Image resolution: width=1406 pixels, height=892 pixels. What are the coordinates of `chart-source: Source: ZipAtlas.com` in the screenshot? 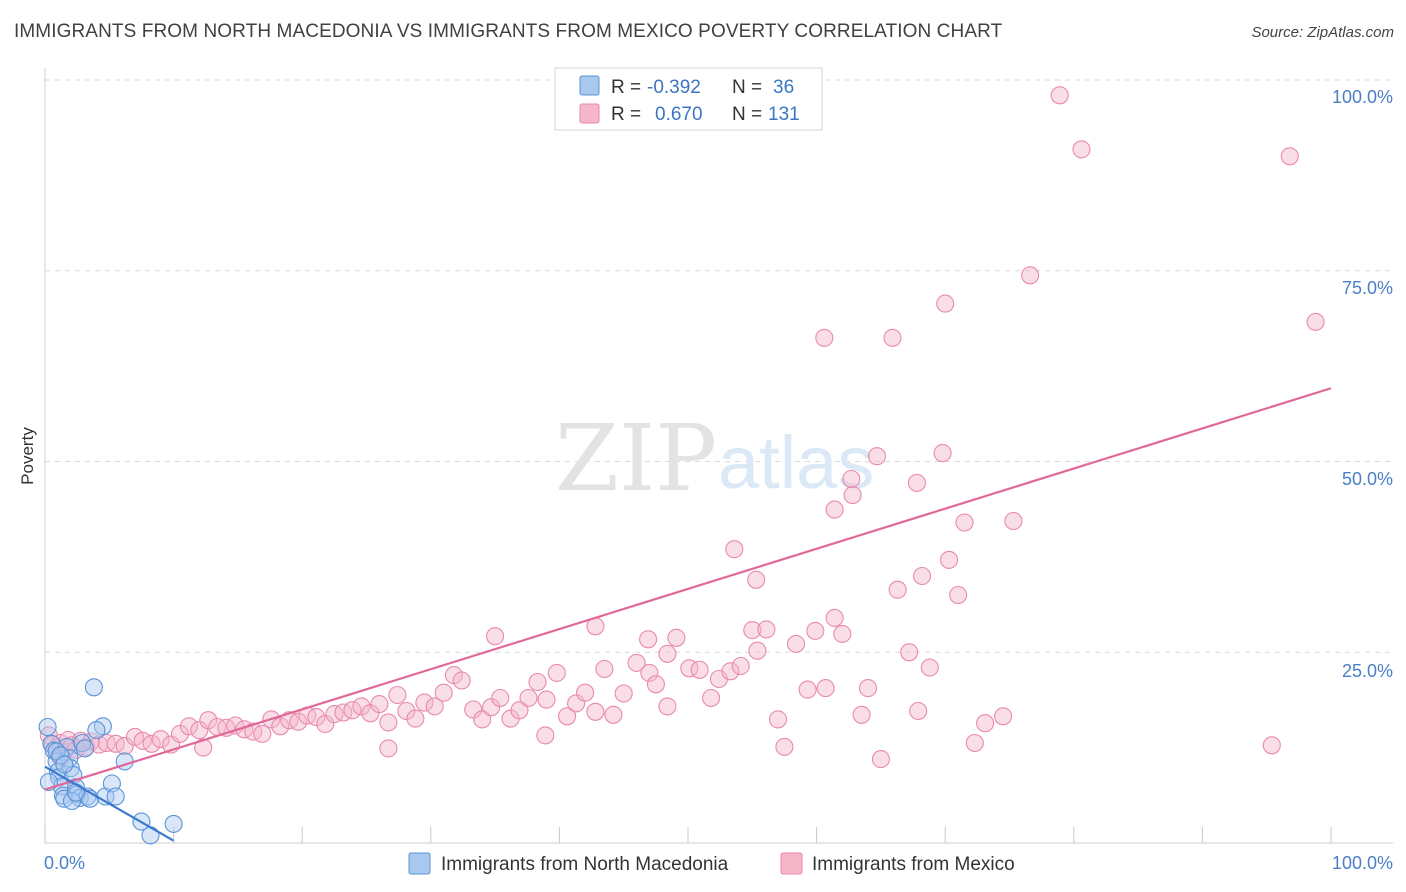 It's located at (1322, 32).